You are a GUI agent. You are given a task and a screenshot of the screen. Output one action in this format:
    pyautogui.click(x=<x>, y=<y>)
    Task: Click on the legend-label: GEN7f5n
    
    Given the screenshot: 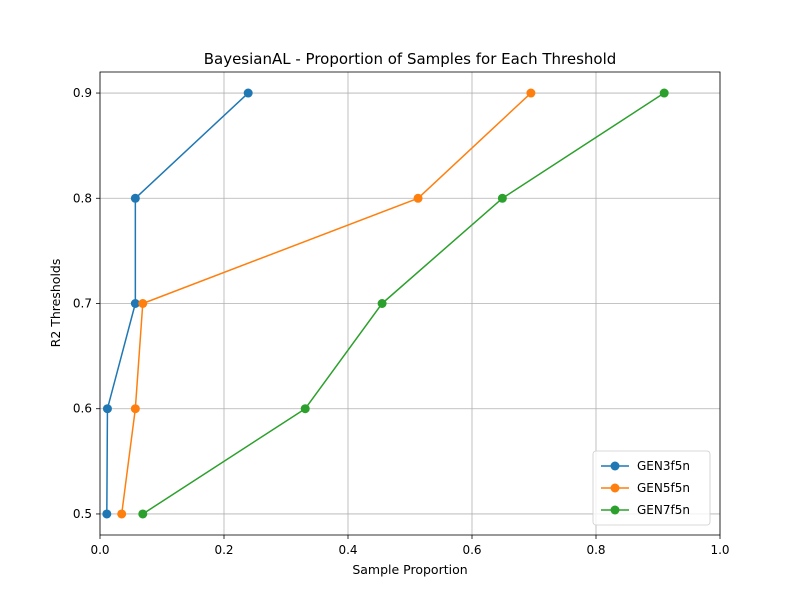 What is the action you would take?
    pyautogui.click(x=663, y=510)
    